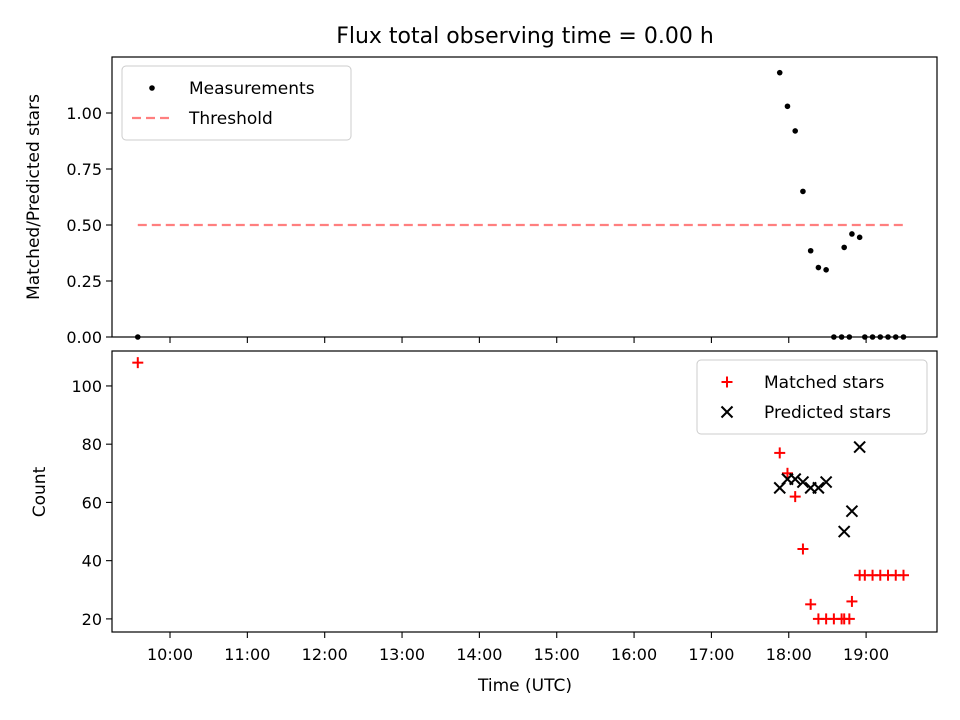 This screenshot has height=720, width=960. I want to click on bottom-y-tick-label: 100, so click(86, 386).